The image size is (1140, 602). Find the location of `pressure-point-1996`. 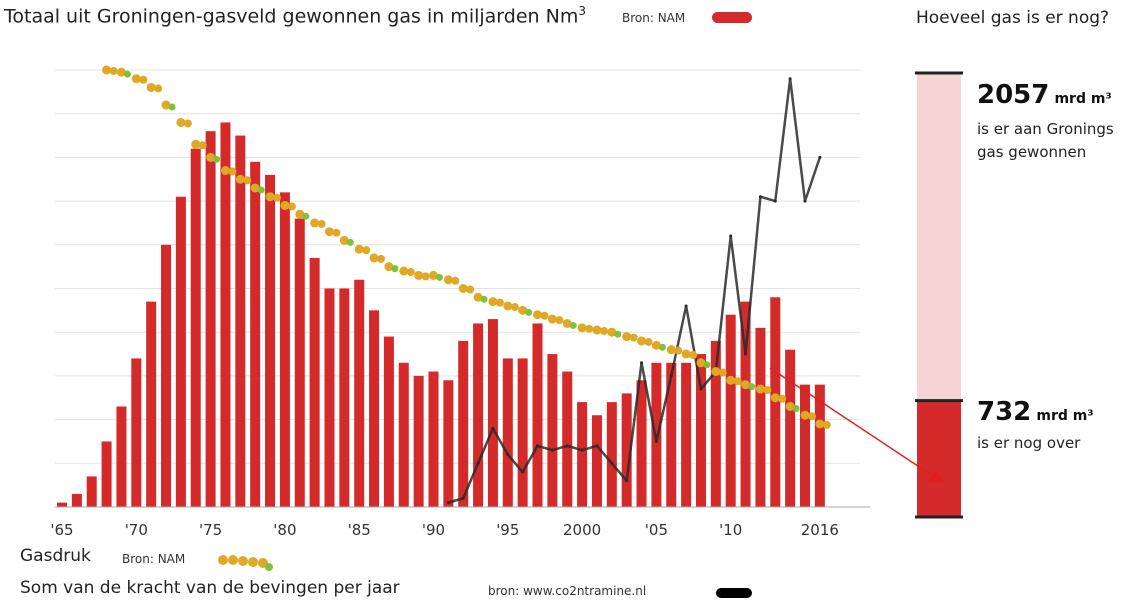

pressure-point-1996 is located at coordinates (523, 310).